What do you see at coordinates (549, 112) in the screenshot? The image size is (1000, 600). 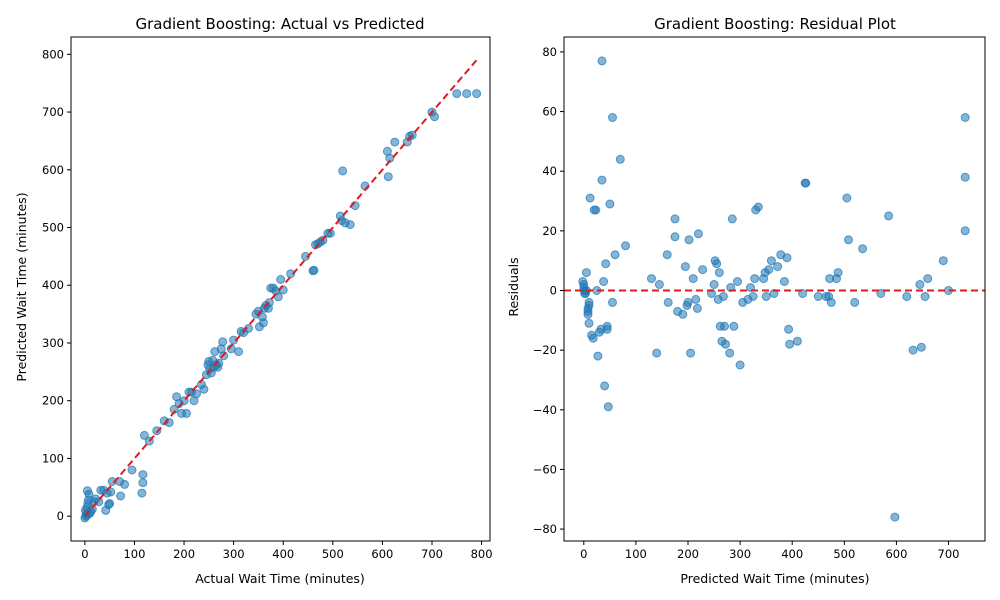 I see `y-tick-label: 60` at bounding box center [549, 112].